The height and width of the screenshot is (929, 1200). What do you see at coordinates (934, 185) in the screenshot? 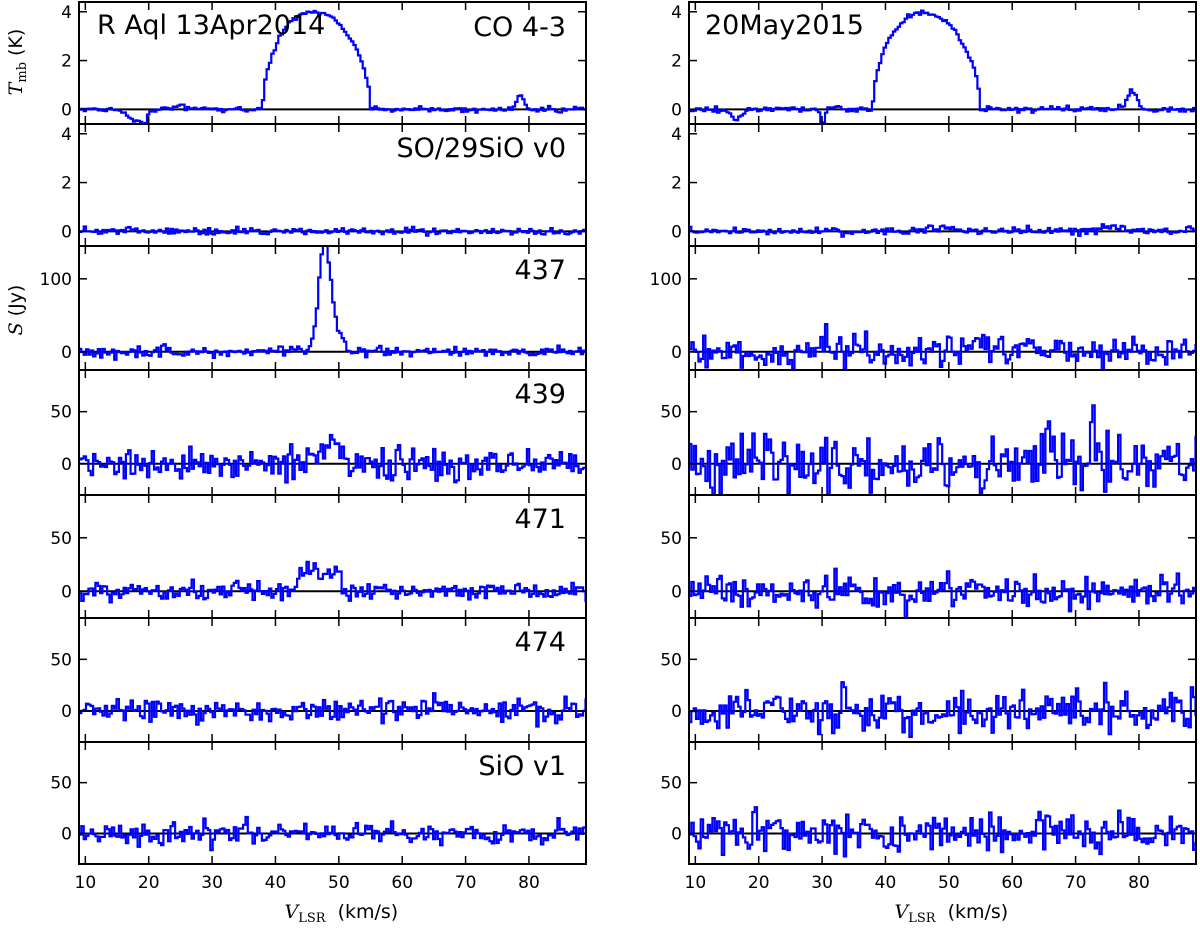
I see `panel-2-col-2: 0 2 4` at bounding box center [934, 185].